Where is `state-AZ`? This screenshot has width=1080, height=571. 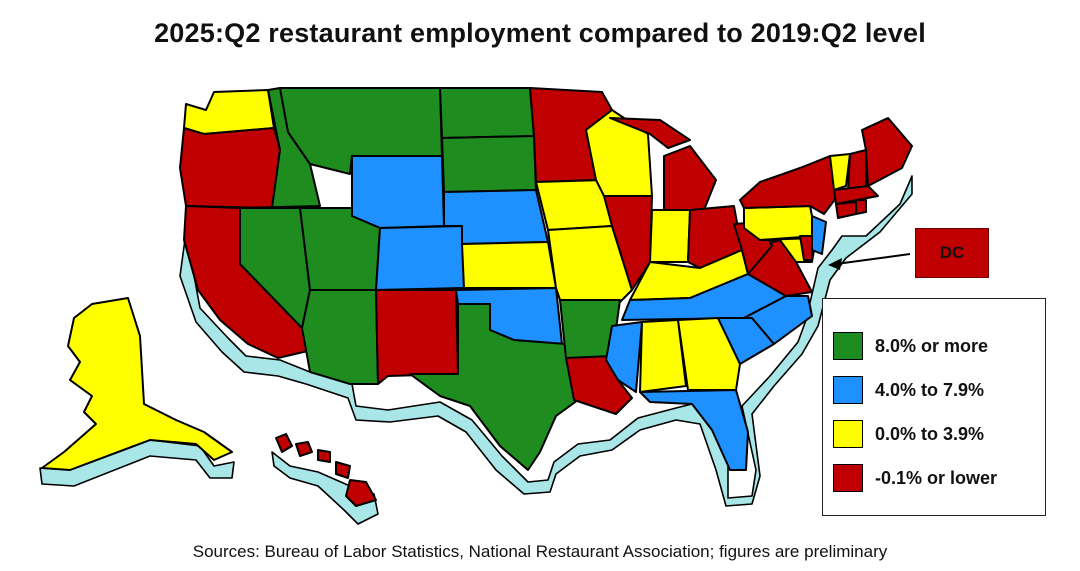
state-AZ is located at coordinates (340, 337).